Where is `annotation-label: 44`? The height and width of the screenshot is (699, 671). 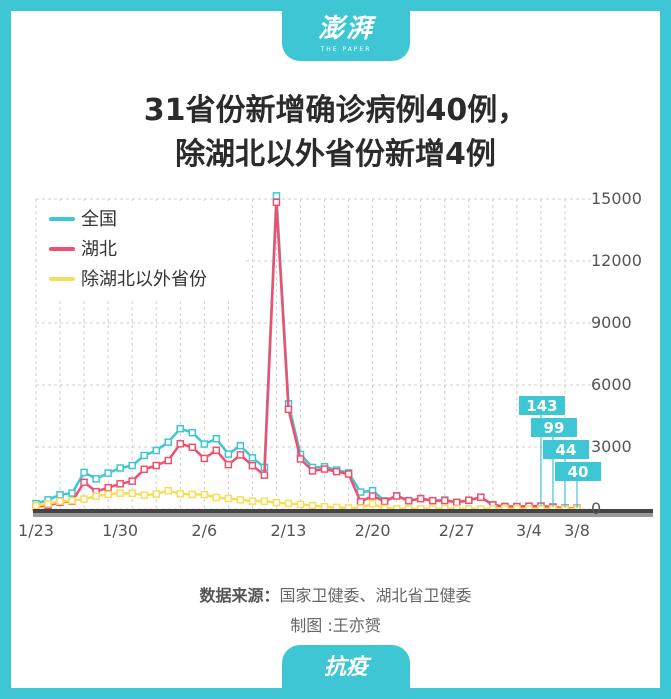
annotation-label: 44 is located at coordinates (566, 450).